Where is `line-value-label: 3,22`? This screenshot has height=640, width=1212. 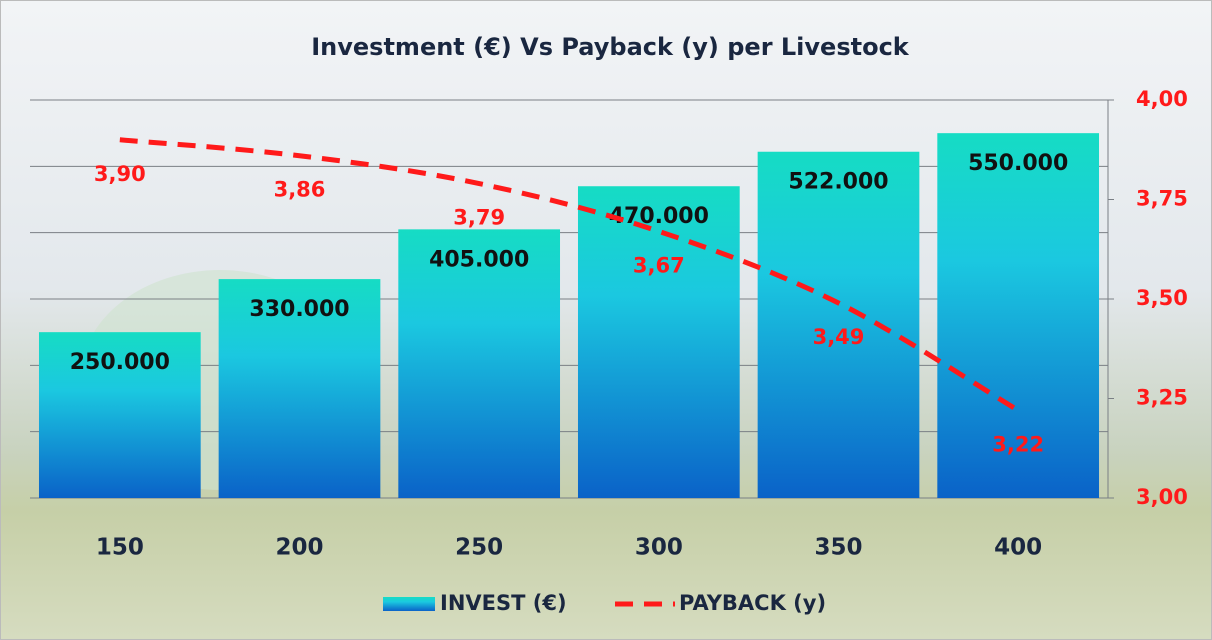 line-value-label: 3,22 is located at coordinates (1018, 444).